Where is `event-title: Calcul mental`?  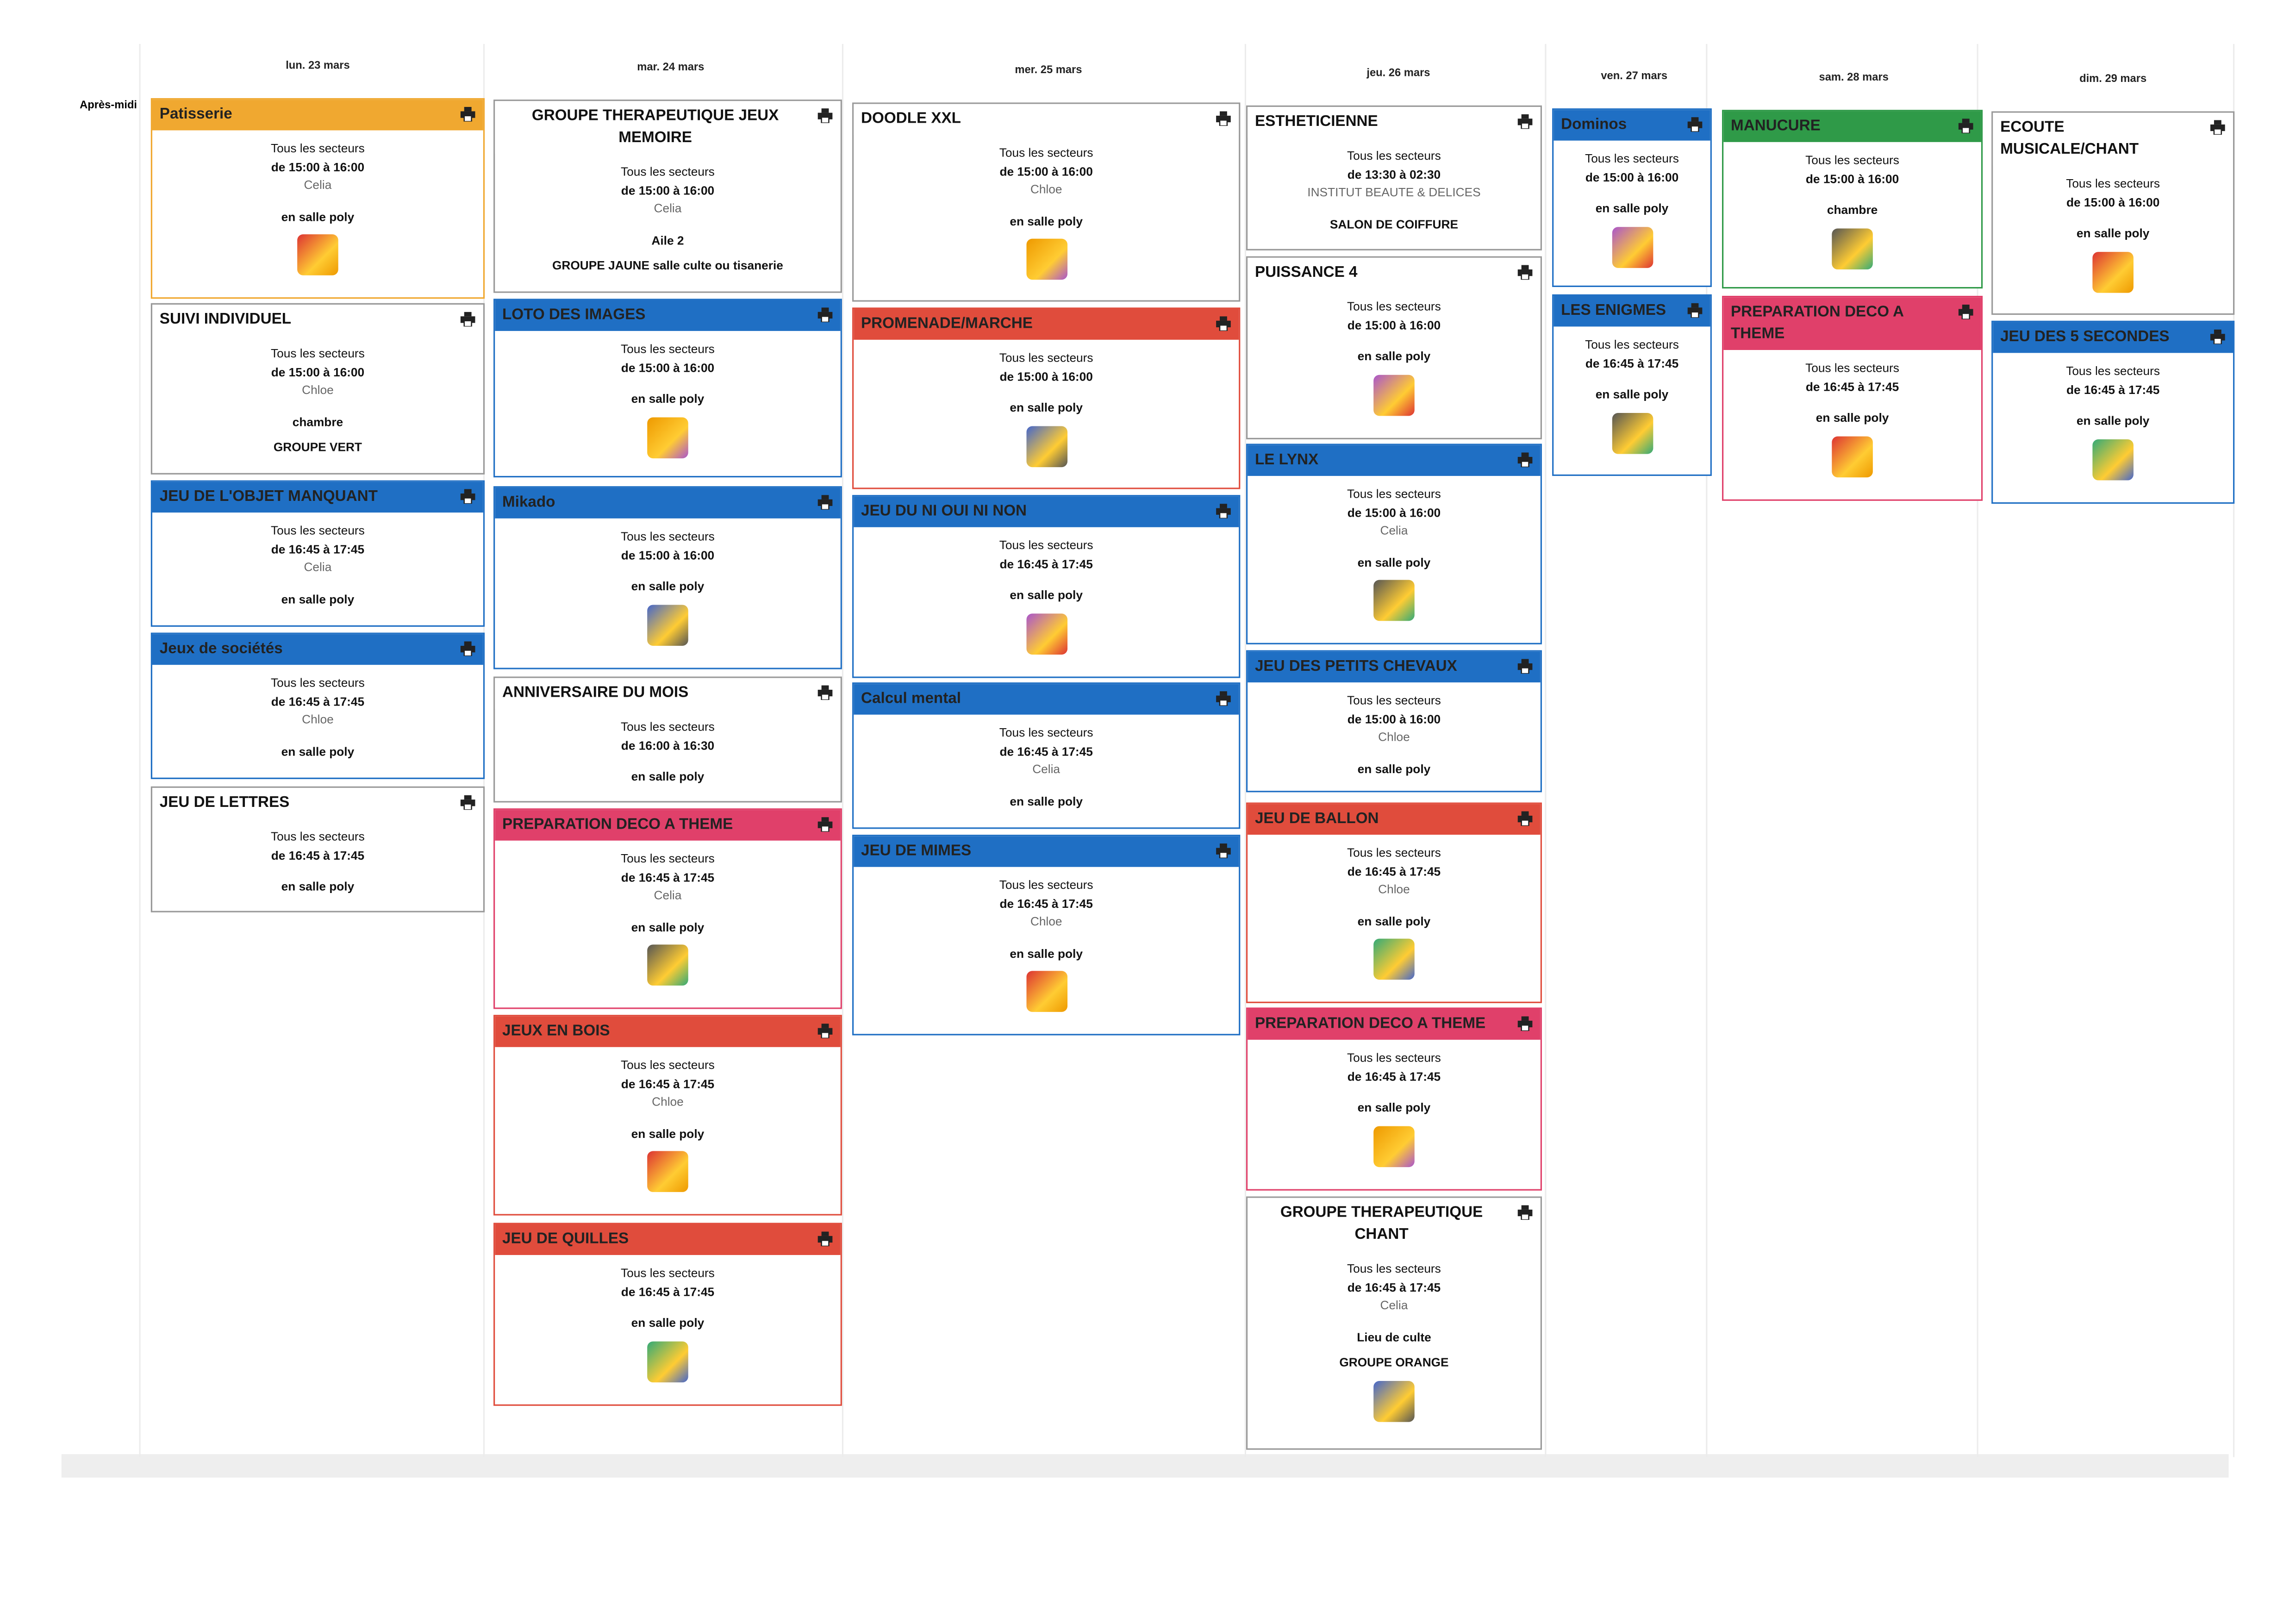
event-title: Calcul mental is located at coordinates (1046, 699).